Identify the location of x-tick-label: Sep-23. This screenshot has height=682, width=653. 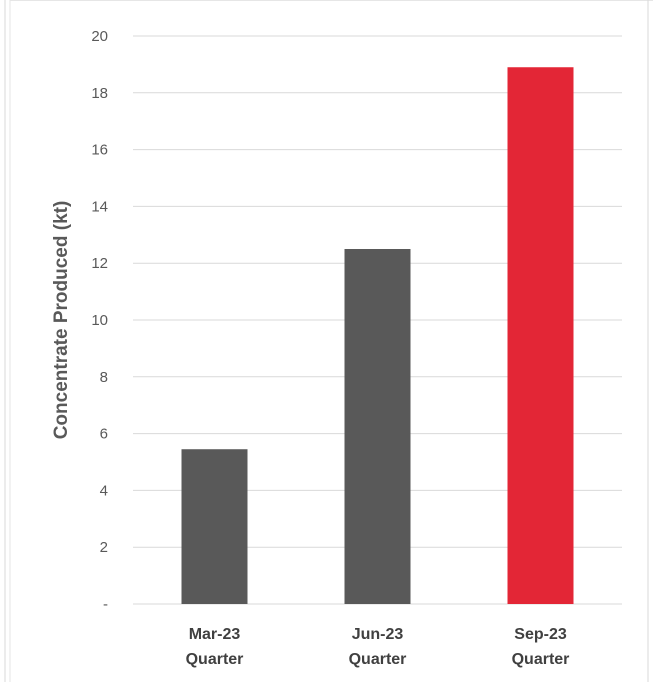
(540, 634).